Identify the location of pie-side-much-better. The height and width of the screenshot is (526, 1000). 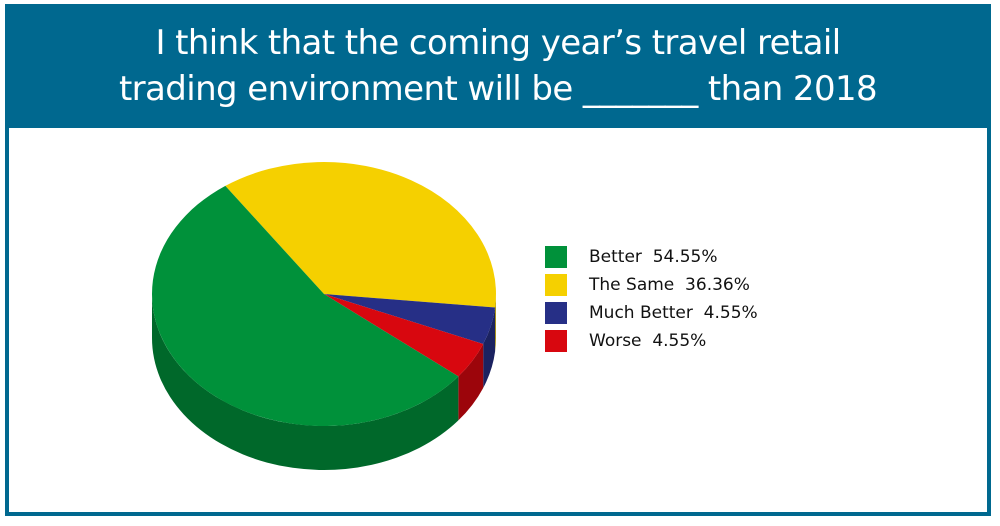
(489, 348).